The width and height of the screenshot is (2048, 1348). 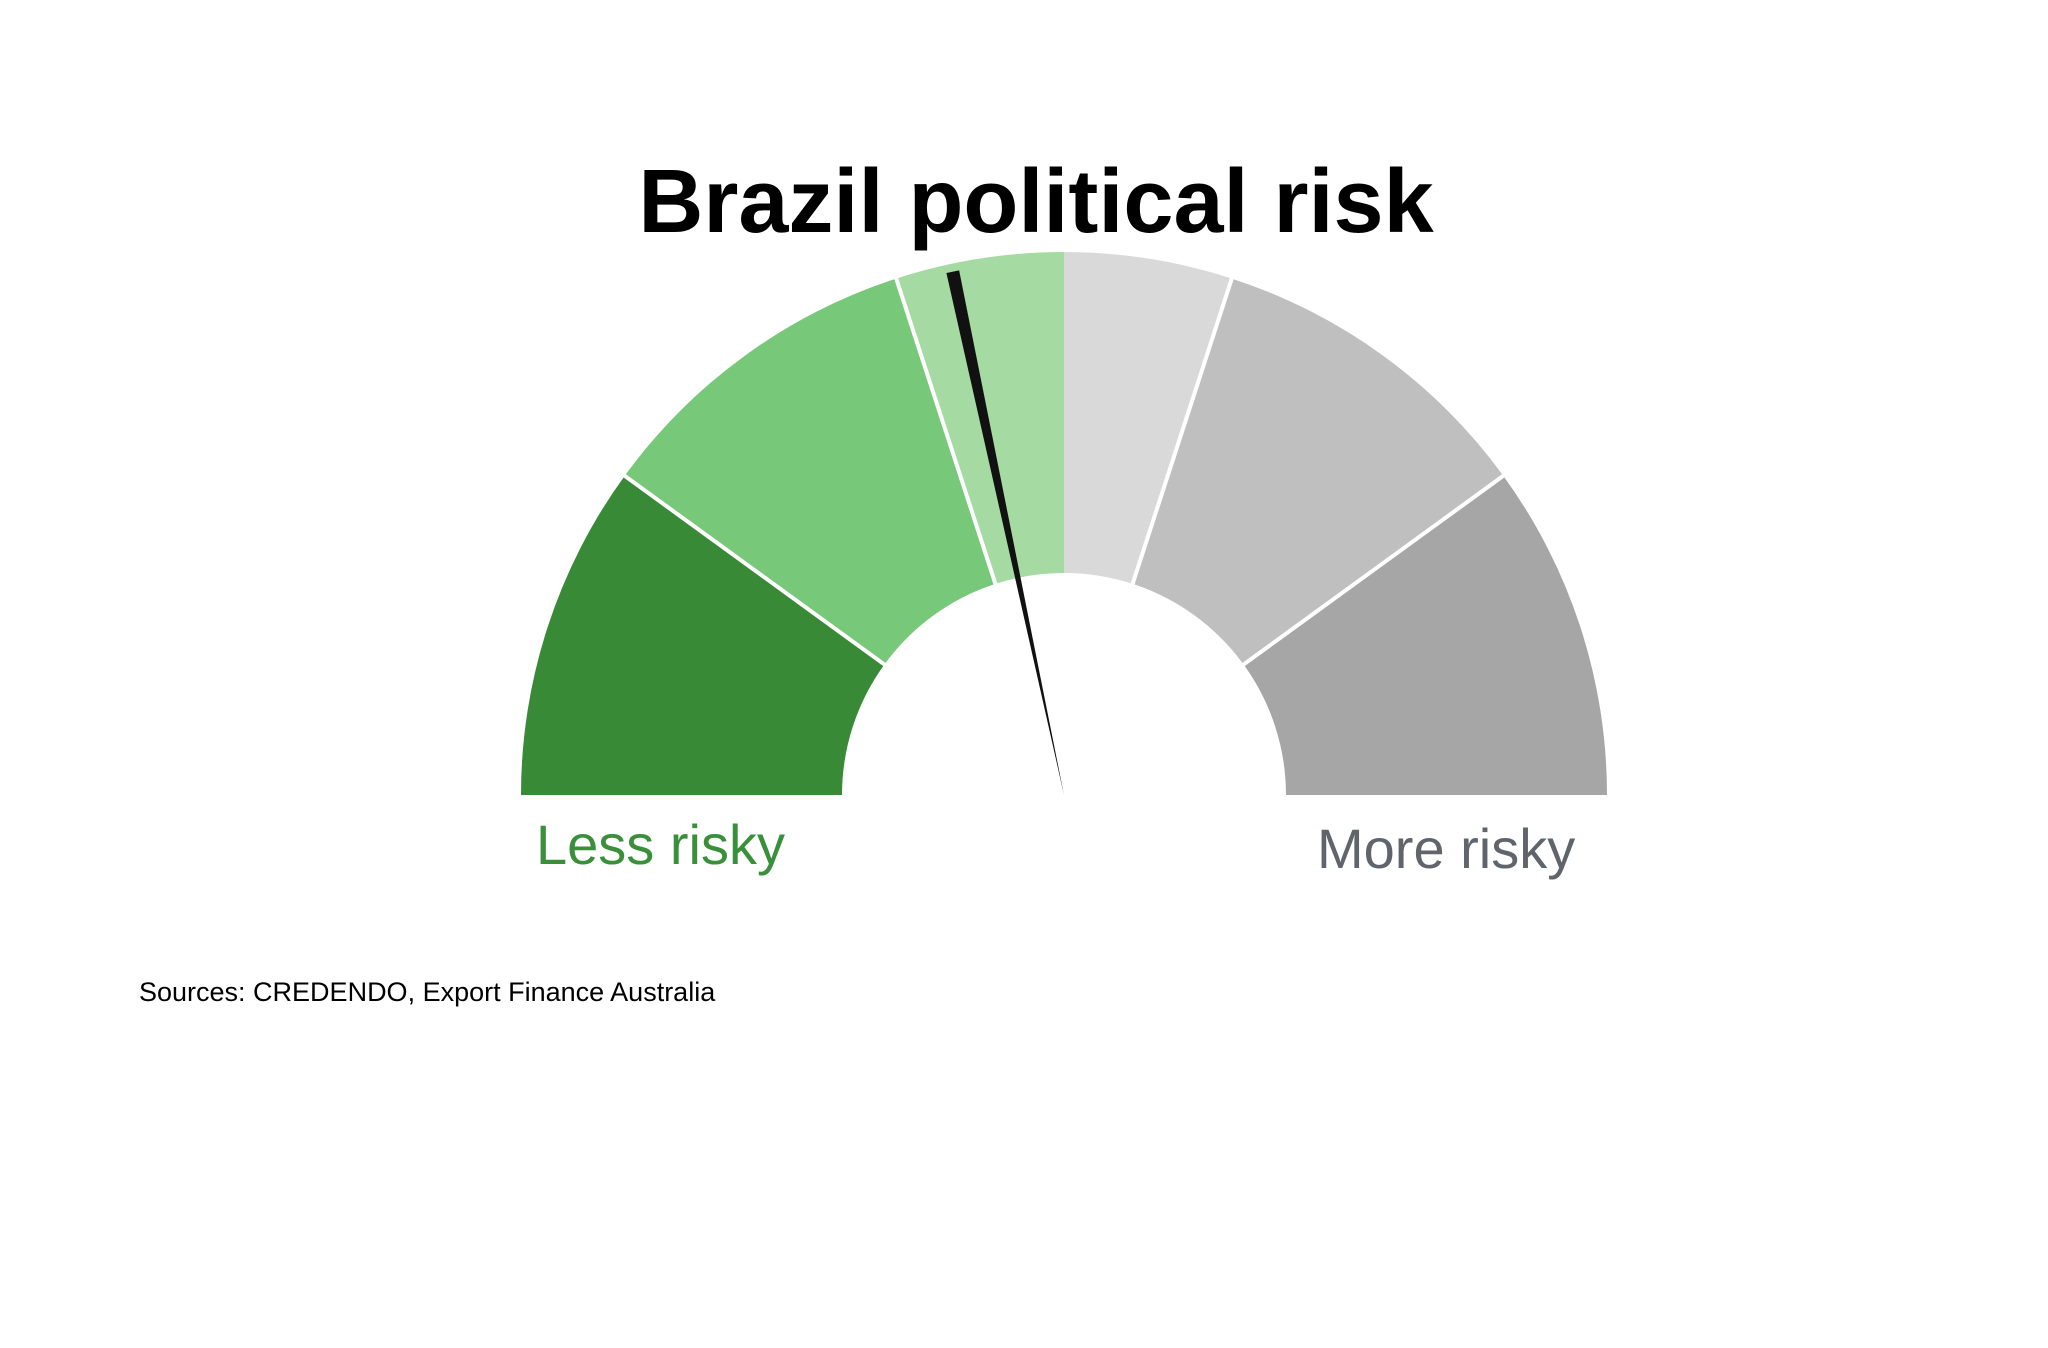 I want to click on gauge-needle, so click(x=1005, y=532).